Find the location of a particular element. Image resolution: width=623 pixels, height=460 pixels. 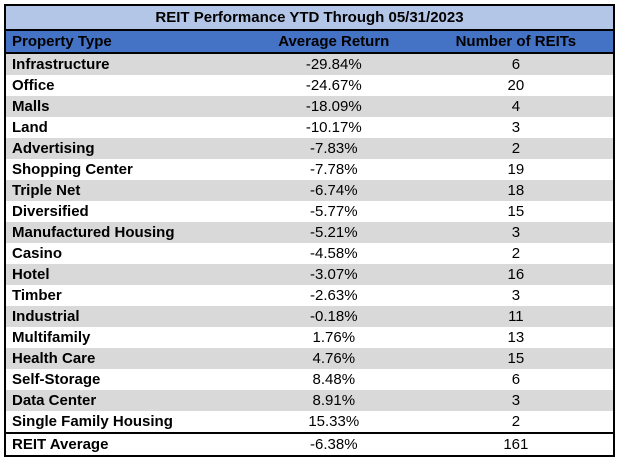

summary-reit-count: 161 is located at coordinates (516, 444).